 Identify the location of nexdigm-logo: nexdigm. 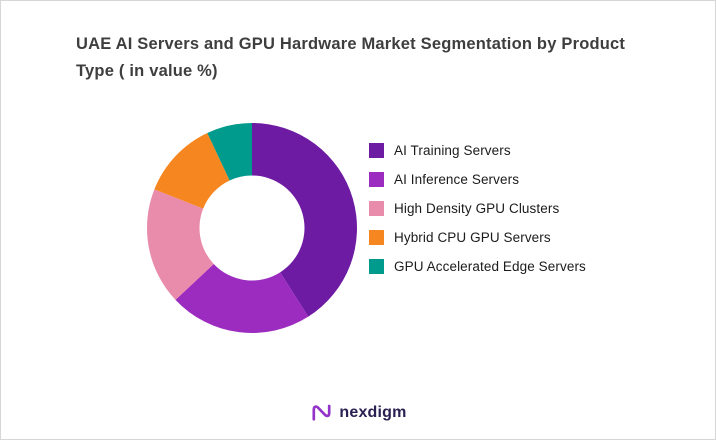
(358, 412).